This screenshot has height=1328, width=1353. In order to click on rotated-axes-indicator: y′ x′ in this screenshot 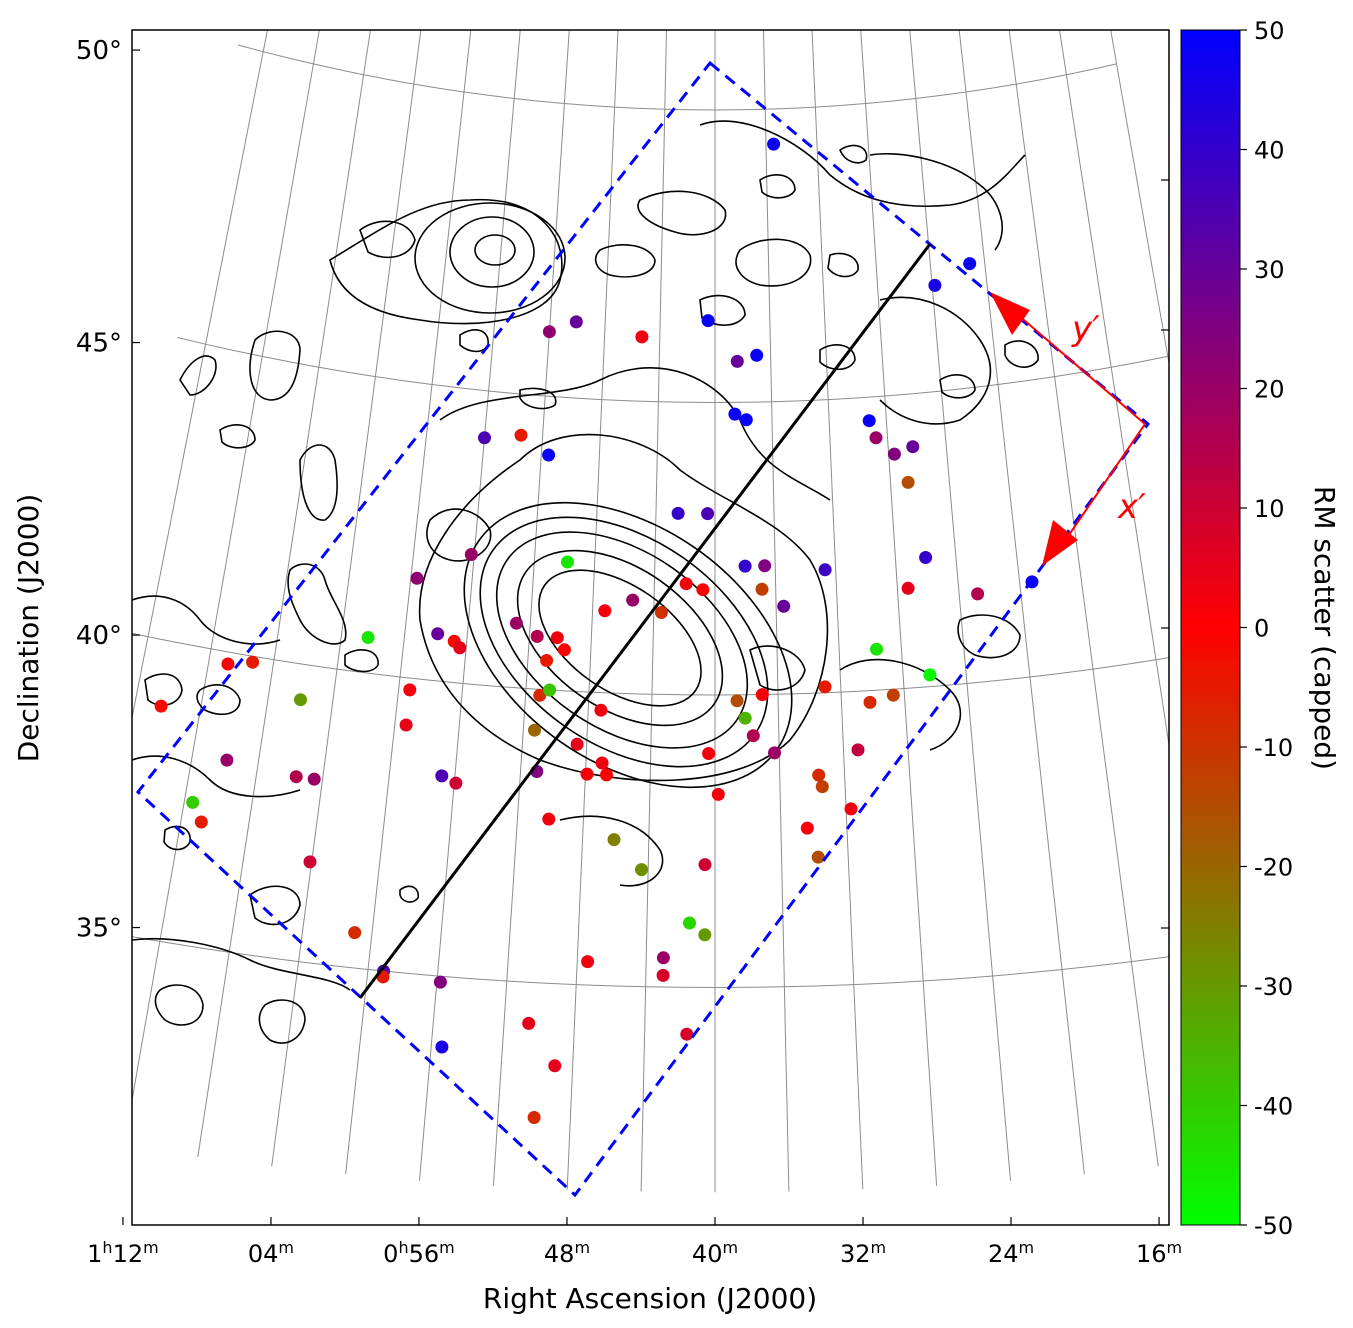, I will do `click(1068, 429)`.